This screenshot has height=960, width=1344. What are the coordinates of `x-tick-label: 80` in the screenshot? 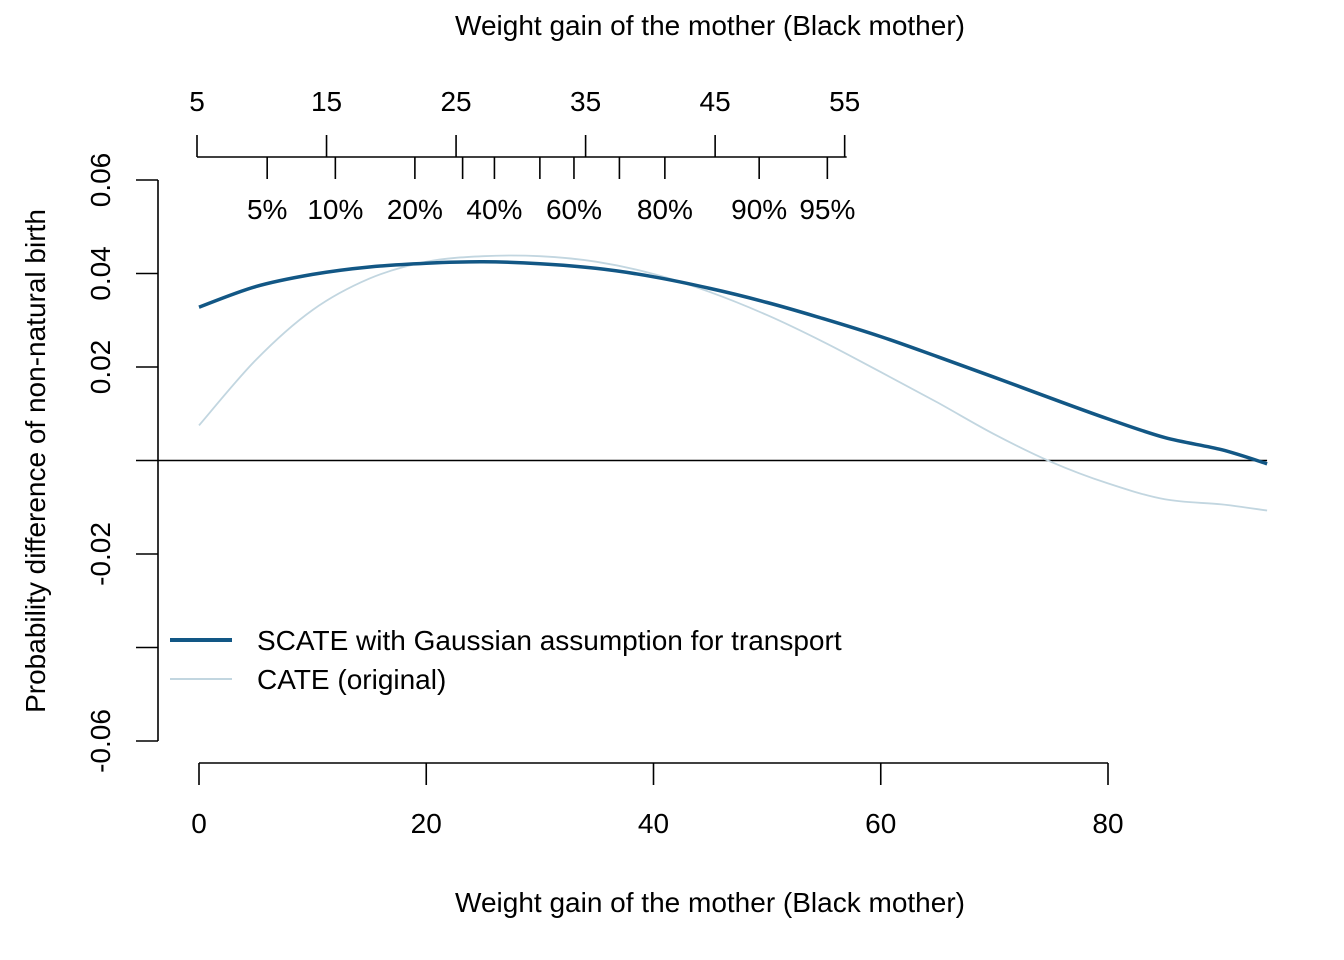 It's located at (1107, 823).